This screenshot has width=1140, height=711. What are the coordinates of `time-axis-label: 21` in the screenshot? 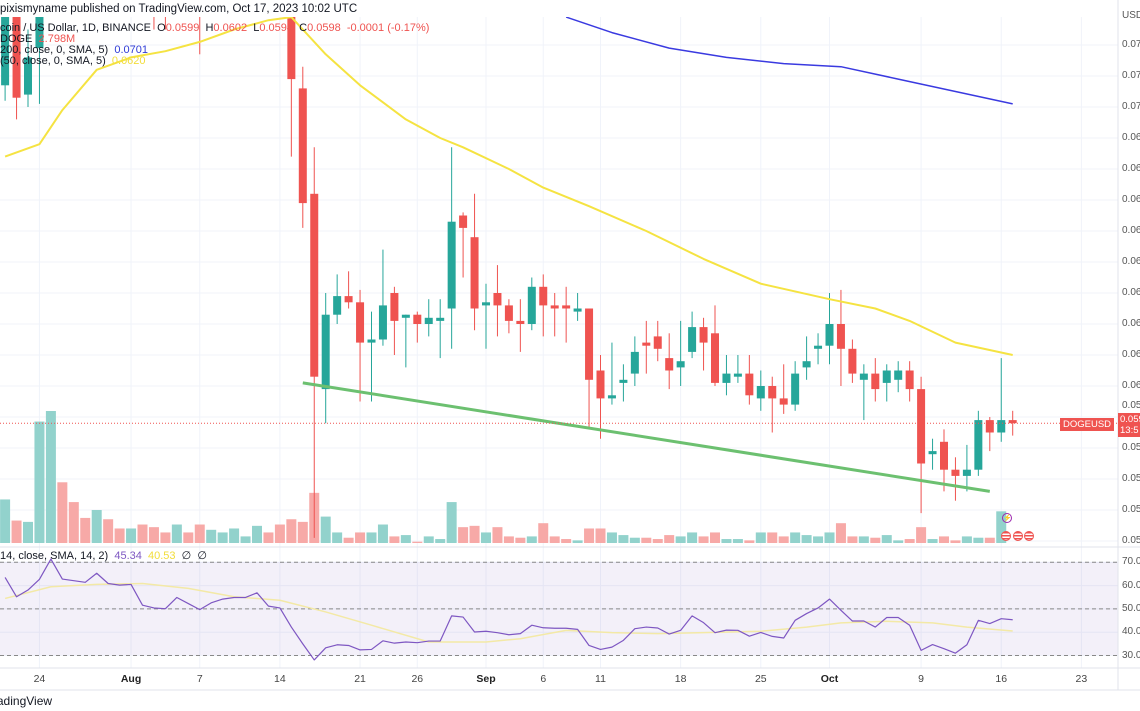 It's located at (360, 679).